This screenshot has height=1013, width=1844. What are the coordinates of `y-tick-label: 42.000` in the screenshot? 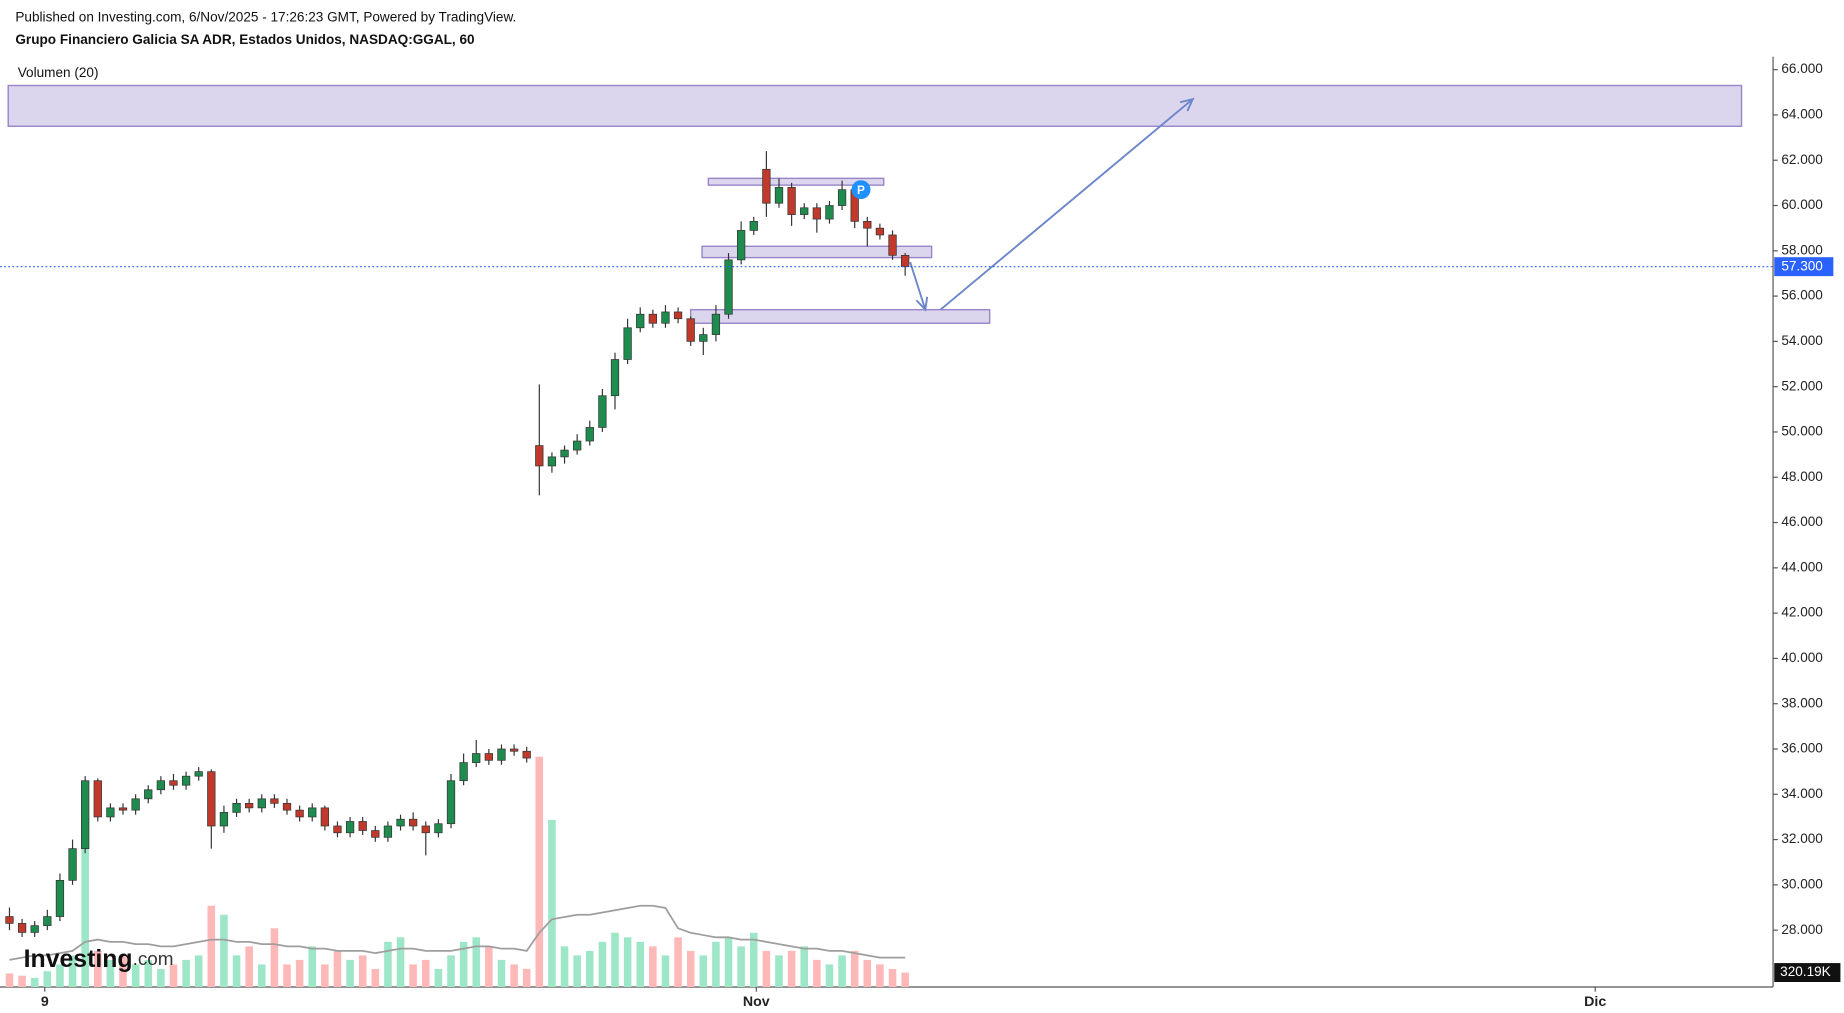 It's located at (1802, 612).